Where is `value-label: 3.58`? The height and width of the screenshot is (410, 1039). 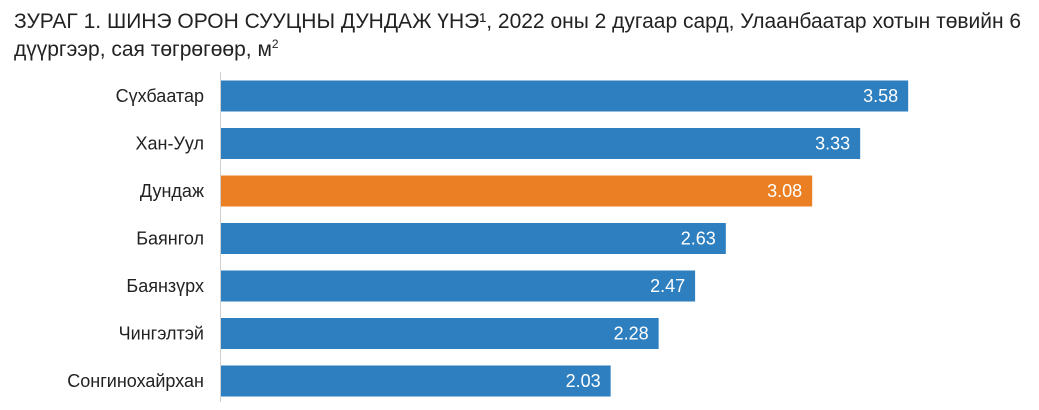
value-label: 3.58 is located at coordinates (880, 96).